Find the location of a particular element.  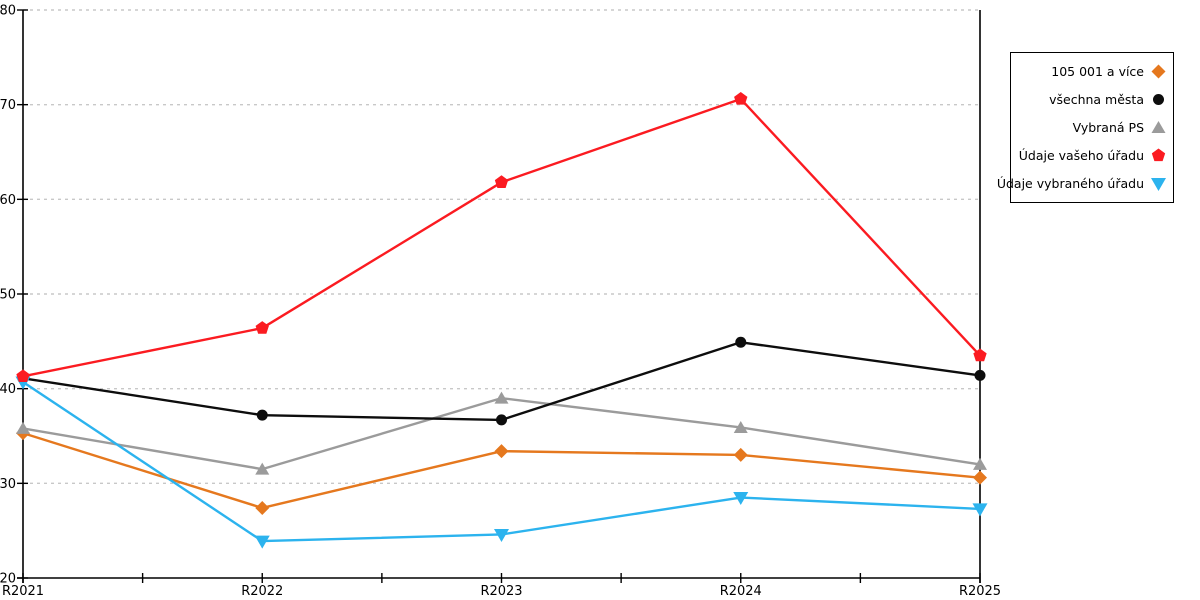

legend-item: Údaje vybraného úřadu is located at coordinates (1082, 183).